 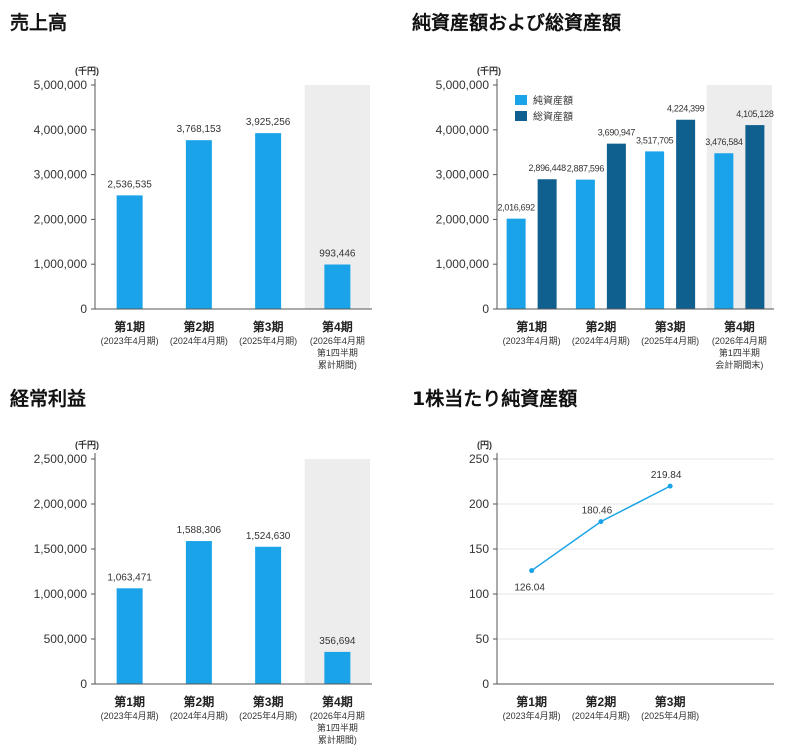 What do you see at coordinates (479, 504) in the screenshot?
I see `bps-ytick-label: 200` at bounding box center [479, 504].